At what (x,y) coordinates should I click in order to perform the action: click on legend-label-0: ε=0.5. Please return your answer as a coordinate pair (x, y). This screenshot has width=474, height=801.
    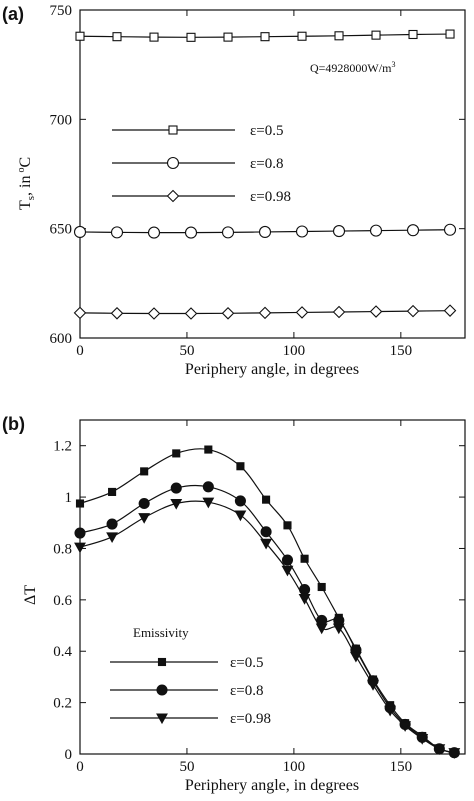
    Looking at the image, I should click on (247, 663).